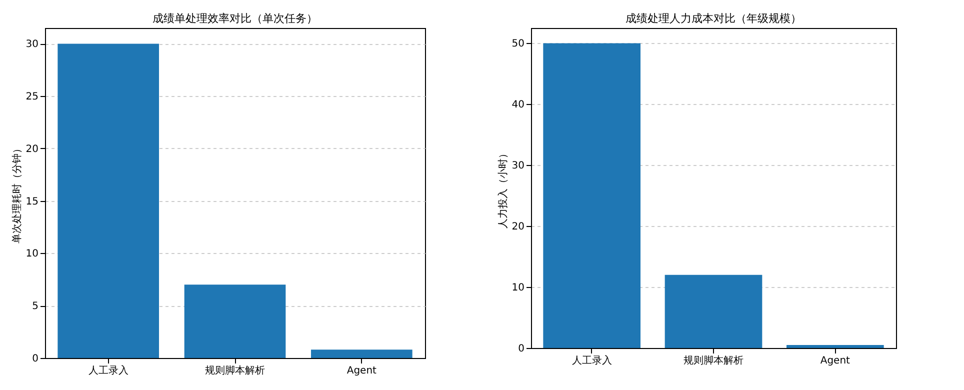  Describe the element at coordinates (518, 44) in the screenshot. I see `y-tick-label: 50` at that location.